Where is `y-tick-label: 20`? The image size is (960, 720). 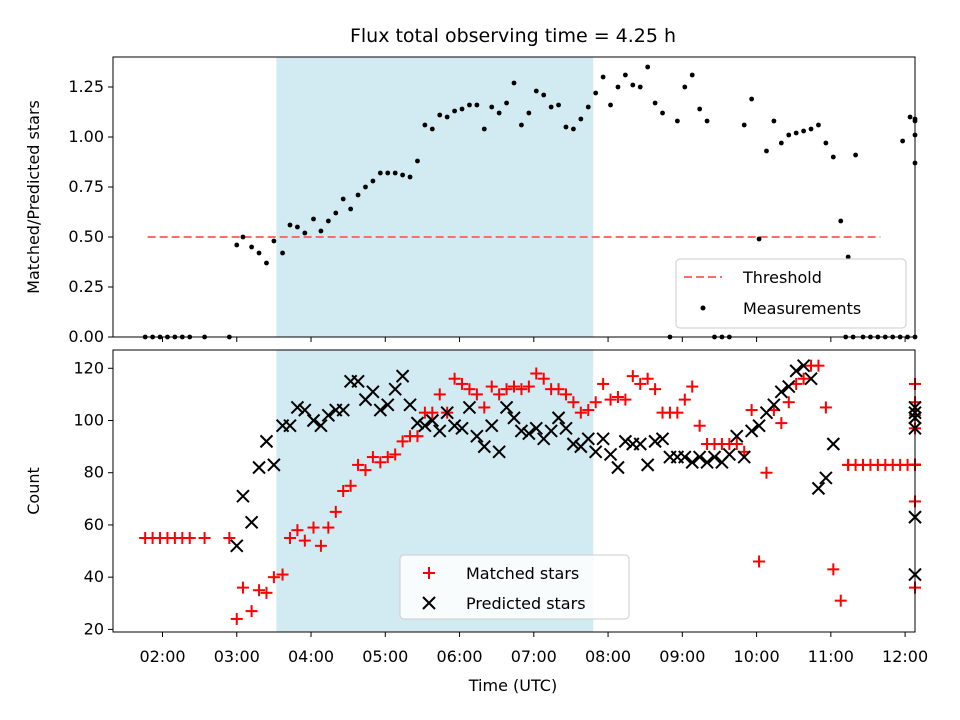 y-tick-label: 20 is located at coordinates (94, 628).